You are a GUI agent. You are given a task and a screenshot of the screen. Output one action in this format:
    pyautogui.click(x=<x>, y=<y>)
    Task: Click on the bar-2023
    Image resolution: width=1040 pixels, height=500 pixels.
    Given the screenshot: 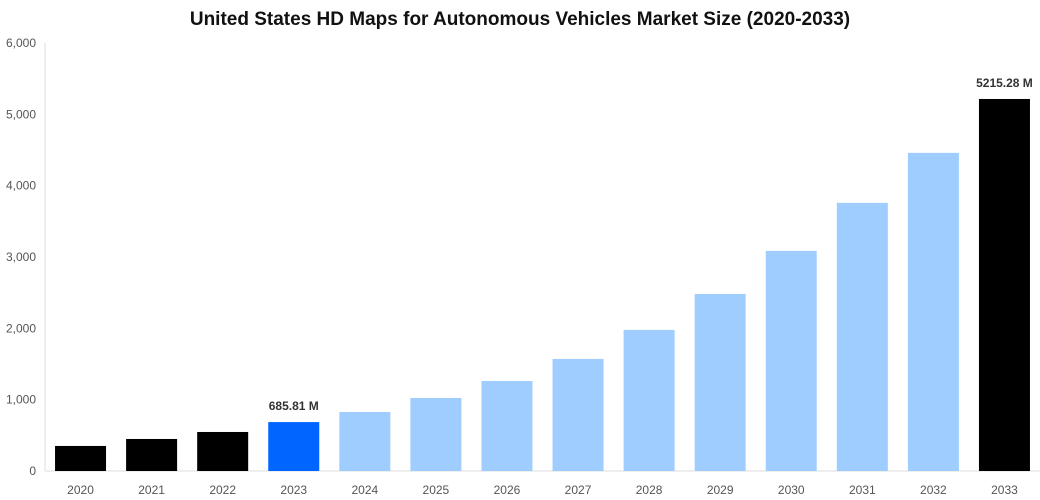 What is the action you would take?
    pyautogui.click(x=294, y=446)
    